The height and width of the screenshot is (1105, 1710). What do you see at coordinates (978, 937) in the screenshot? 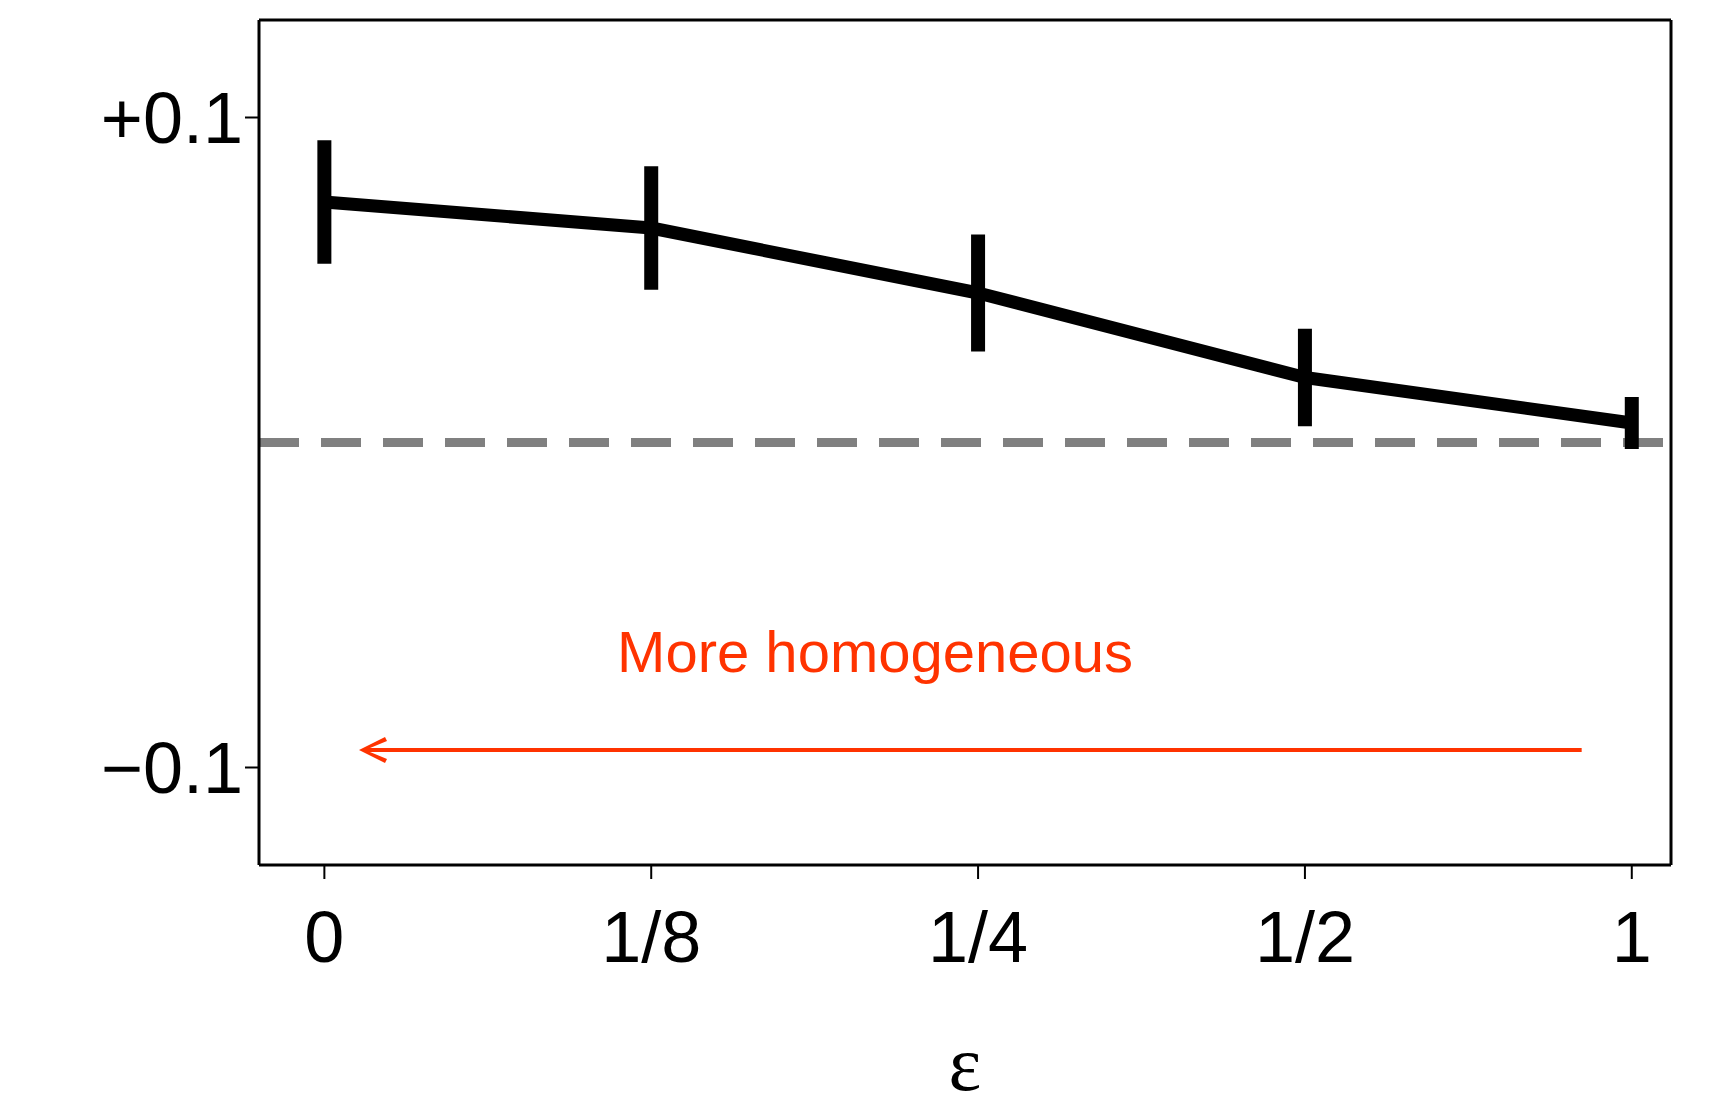
I see `x-tick-label: 1/4` at bounding box center [978, 937].